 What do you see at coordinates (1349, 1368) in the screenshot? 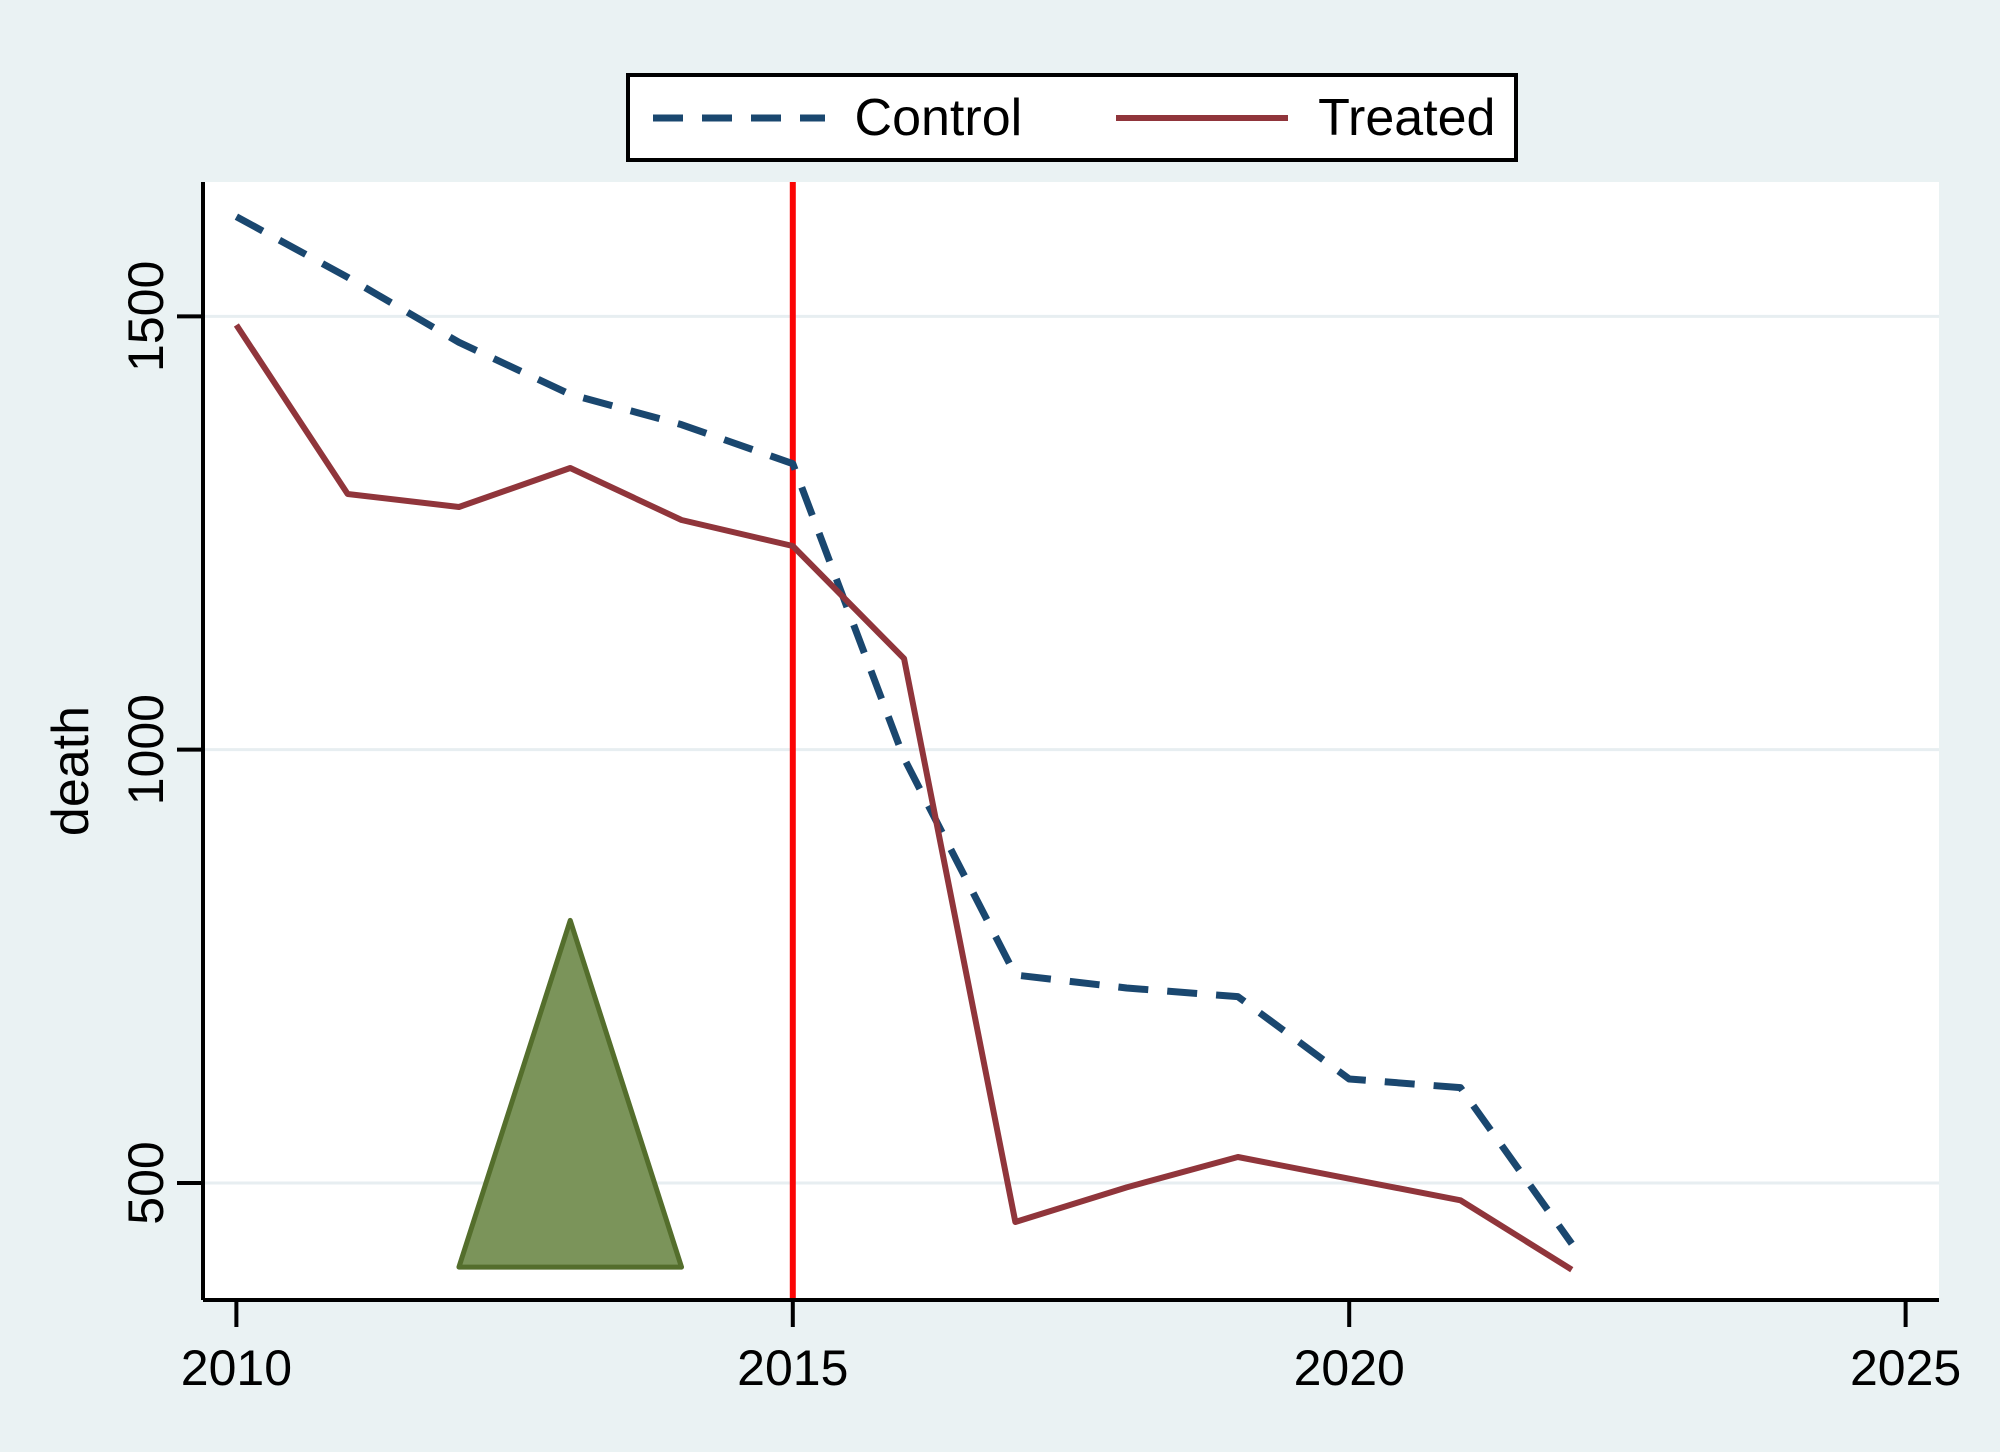
I see `x-tick-label: 2020` at bounding box center [1349, 1368].